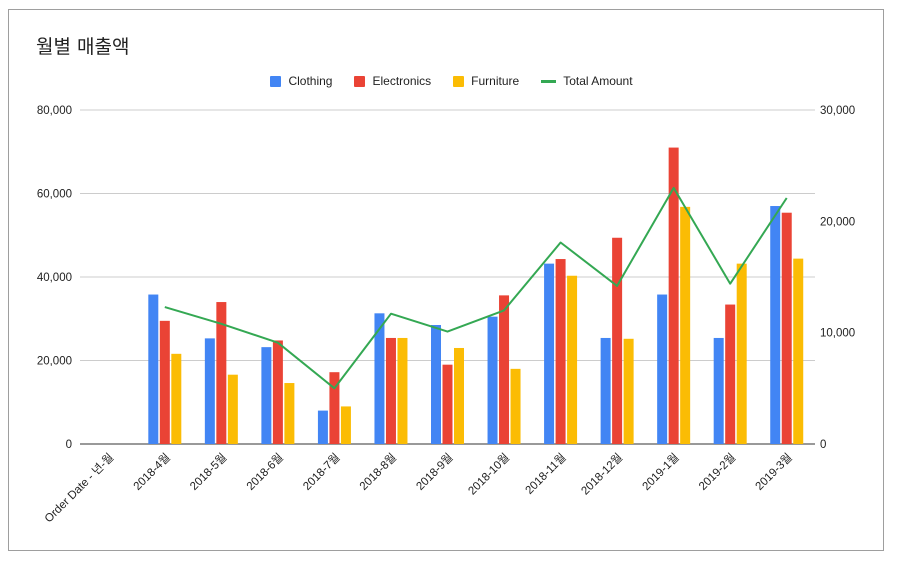 This screenshot has width=899, height=564. What do you see at coordinates (69, 445) in the screenshot?
I see `y-left-tick-label: 0` at bounding box center [69, 445].